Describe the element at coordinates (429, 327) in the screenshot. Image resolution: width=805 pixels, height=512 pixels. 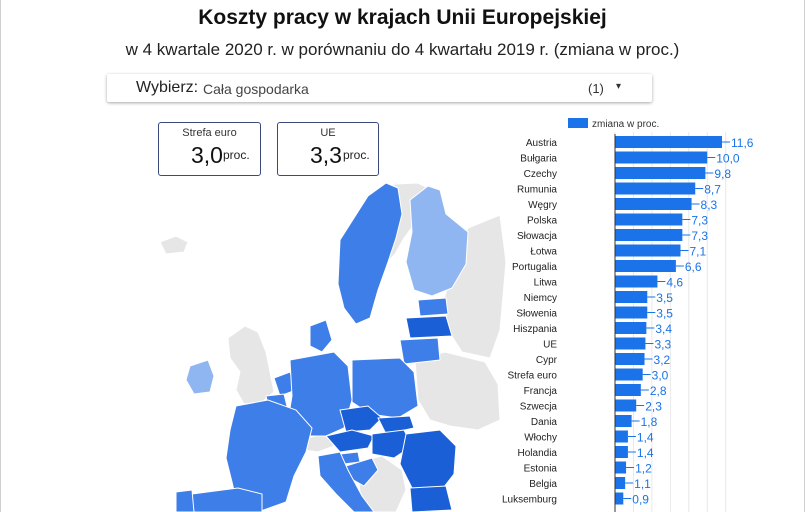
I see `map-latvia` at that location.